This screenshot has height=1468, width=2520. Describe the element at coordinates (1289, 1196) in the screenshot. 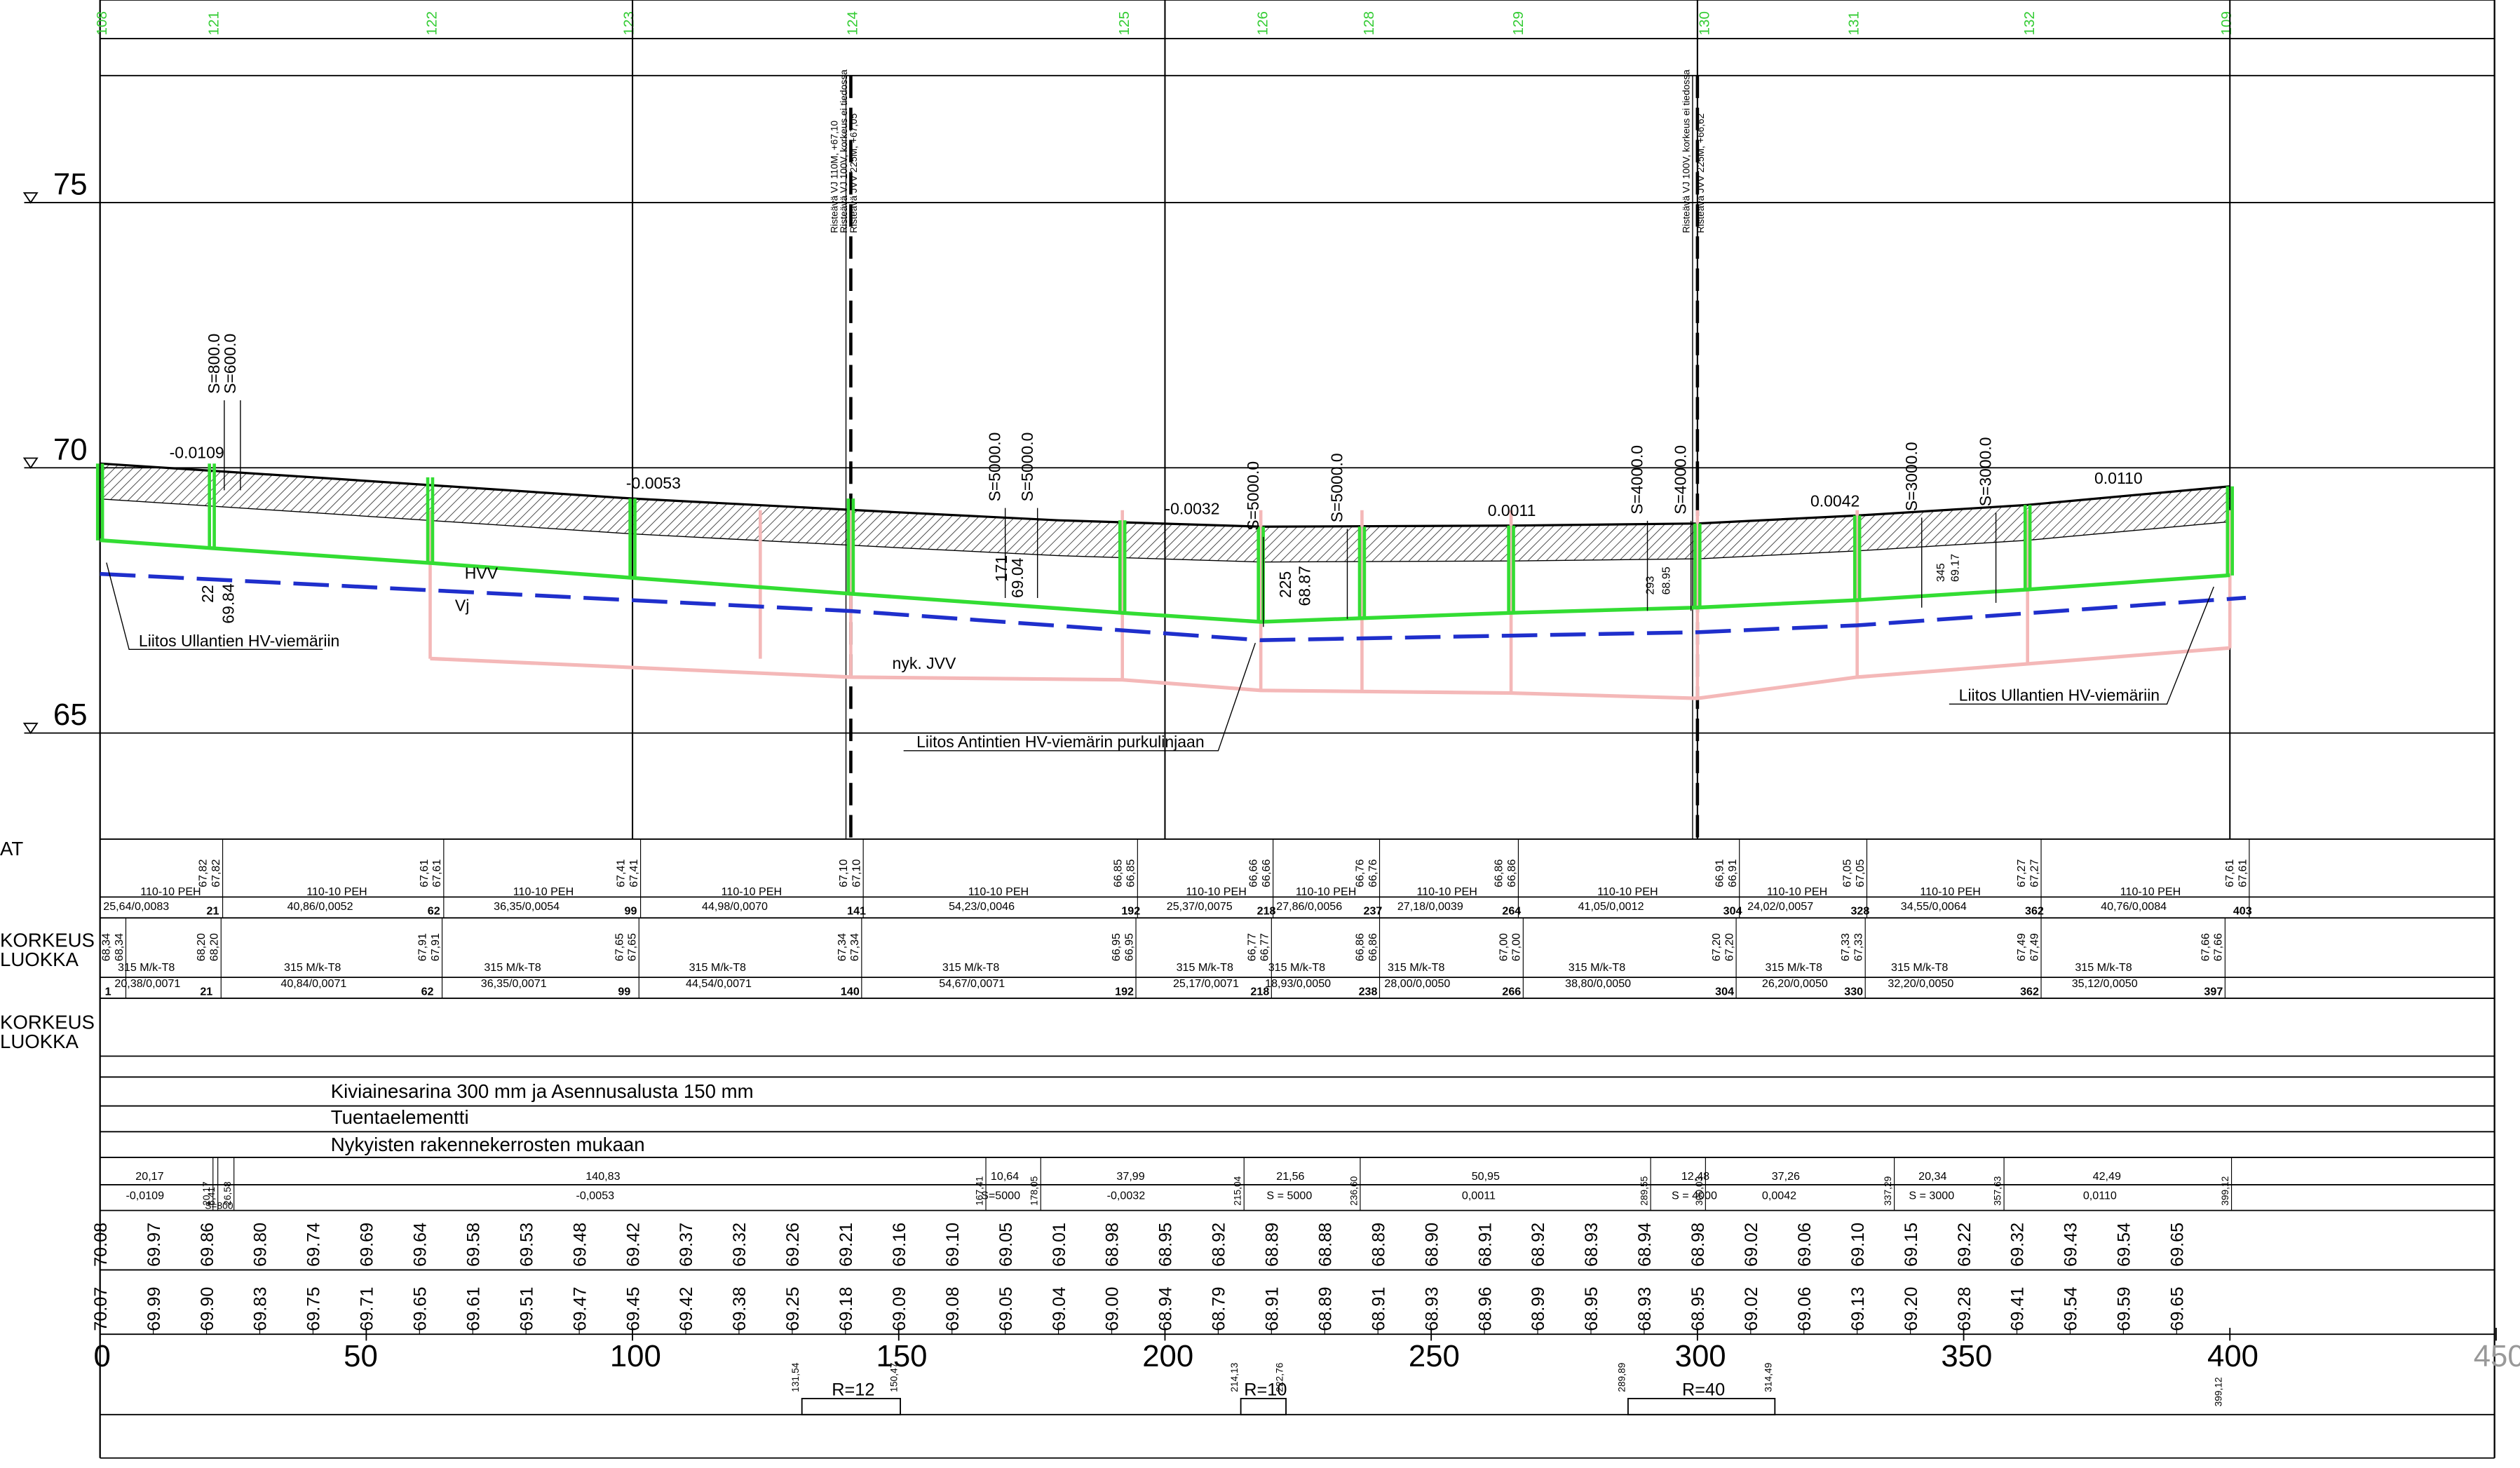

I see `grade-slope: S = 5000` at that location.